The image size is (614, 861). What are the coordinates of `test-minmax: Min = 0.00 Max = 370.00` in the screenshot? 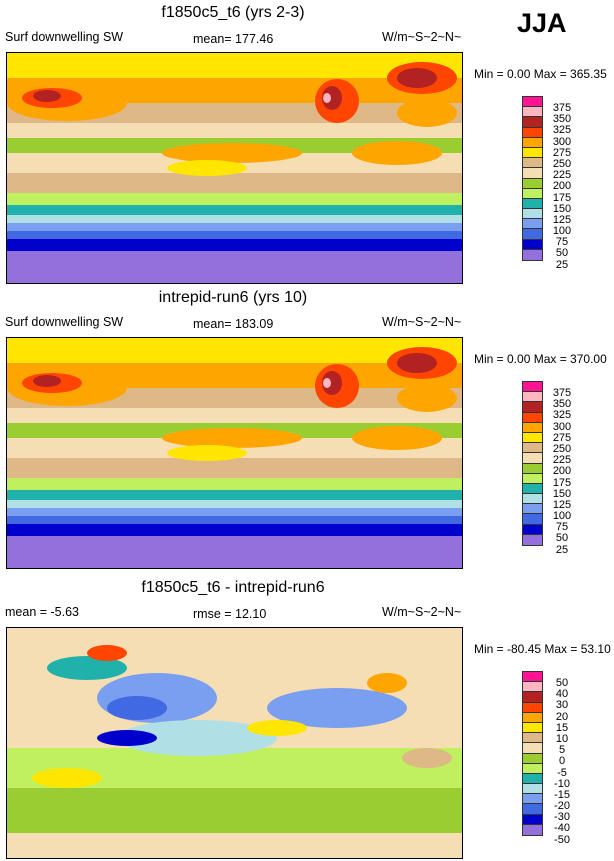 It's located at (540, 359).